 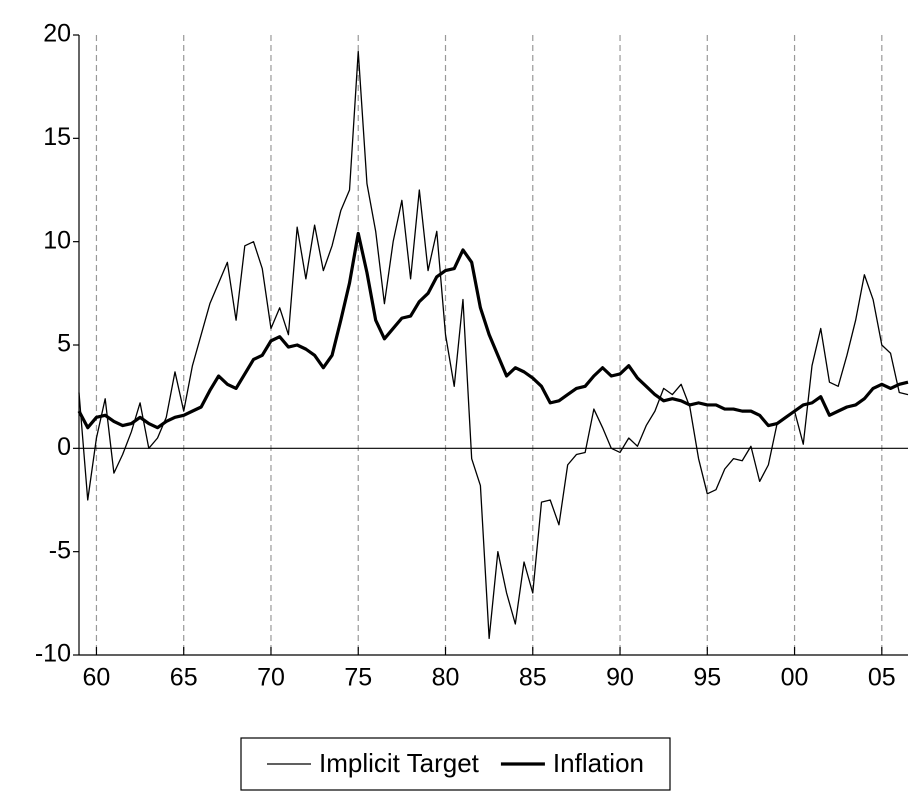 I want to click on x-tick-label: 85, so click(x=533, y=678).